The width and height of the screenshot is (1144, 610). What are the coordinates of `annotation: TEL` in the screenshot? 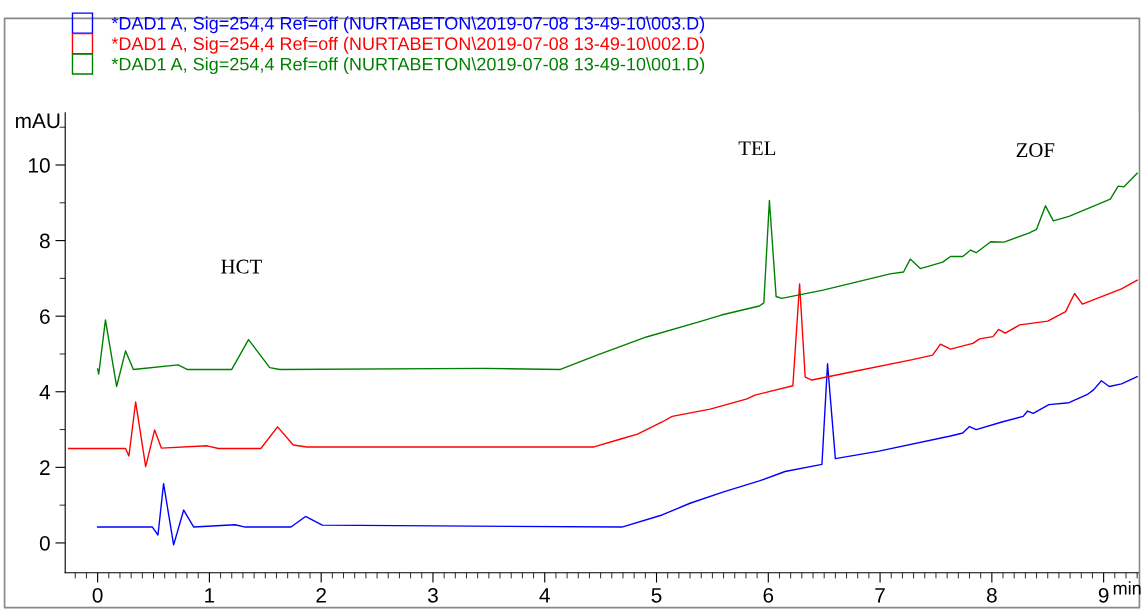 It's located at (757, 148).